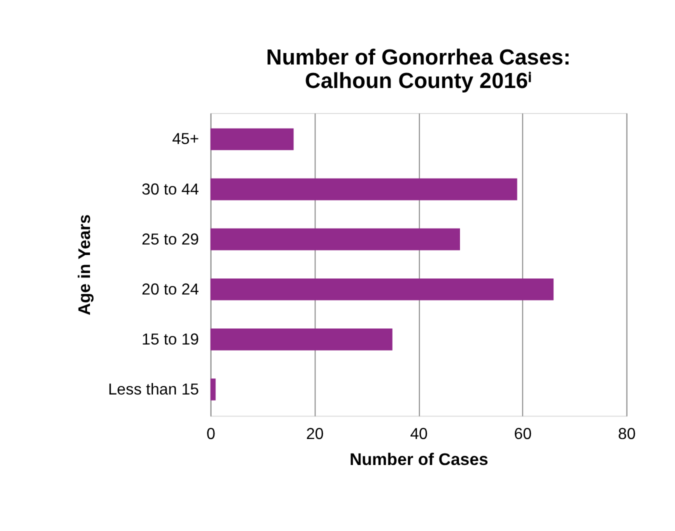 The height and width of the screenshot is (531, 675). What do you see at coordinates (315, 435) in the screenshot?
I see `x-tick-label: 20` at bounding box center [315, 435].